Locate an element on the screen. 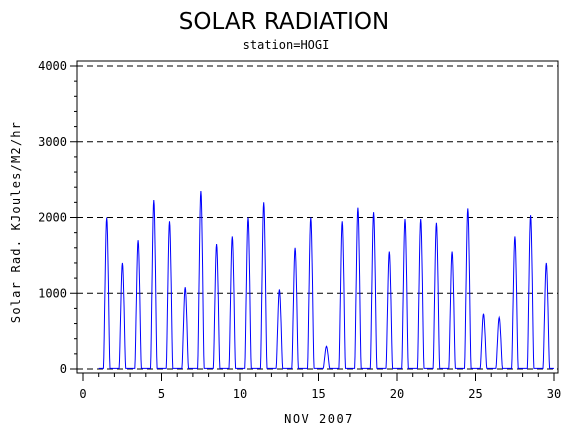  y-tick-label: 4000 is located at coordinates (52, 66).